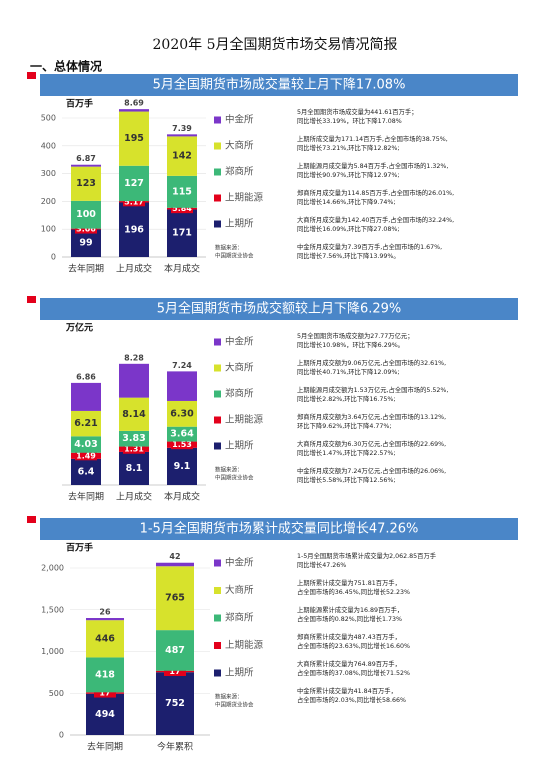 The width and height of the screenshot is (550, 770). Describe the element at coordinates (372, 138) in the screenshot. I see `note-text: 上期所成交量为171.14百万手,占全国市场的38.75%,` at that location.